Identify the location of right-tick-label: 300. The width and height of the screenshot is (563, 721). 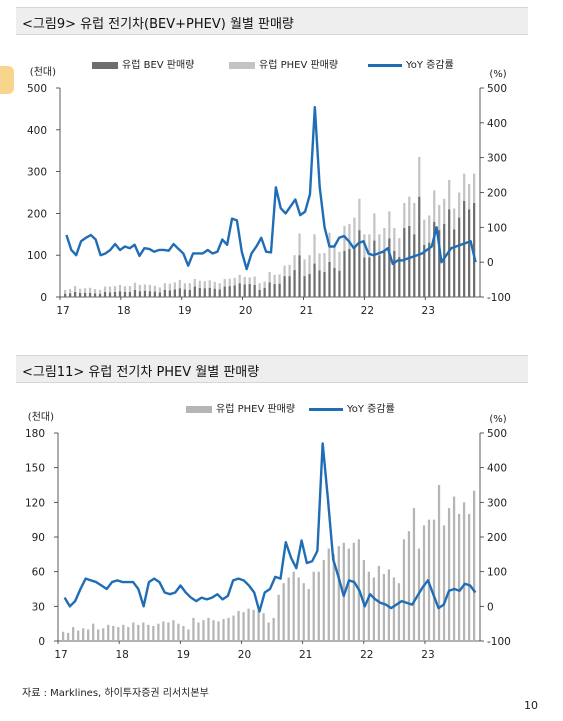
(497, 503).